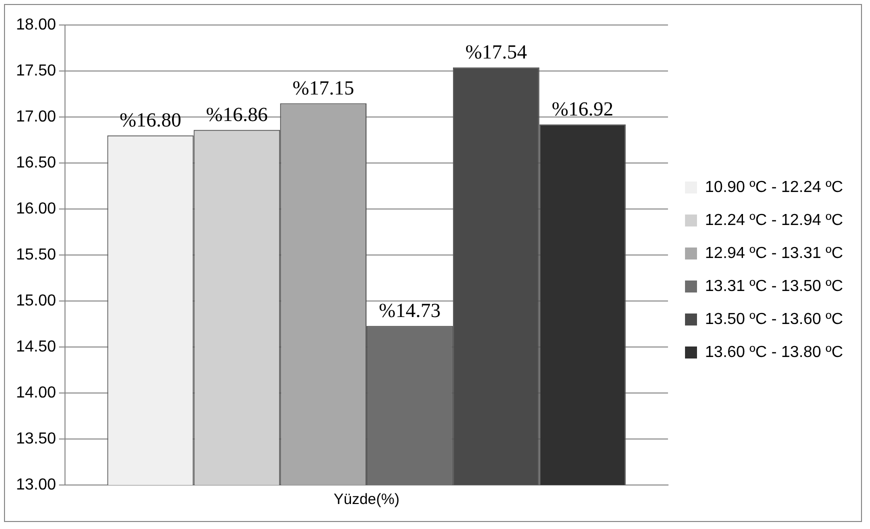 The width and height of the screenshot is (870, 529). What do you see at coordinates (36, 255) in the screenshot?
I see `y-tick-label: 15.50` at bounding box center [36, 255].